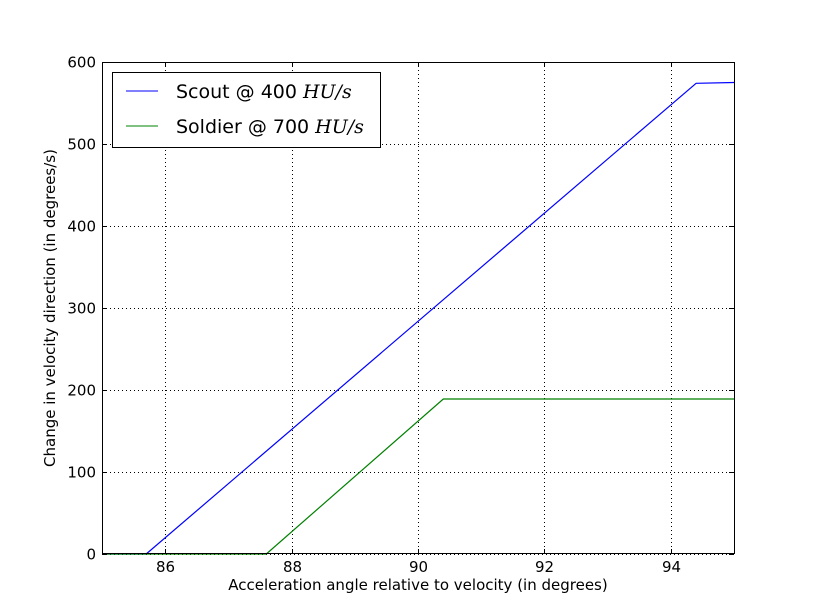 This screenshot has height=615, width=815. What do you see at coordinates (339, 127) in the screenshot?
I see `legend-unit-soldier: HU/s` at bounding box center [339, 127].